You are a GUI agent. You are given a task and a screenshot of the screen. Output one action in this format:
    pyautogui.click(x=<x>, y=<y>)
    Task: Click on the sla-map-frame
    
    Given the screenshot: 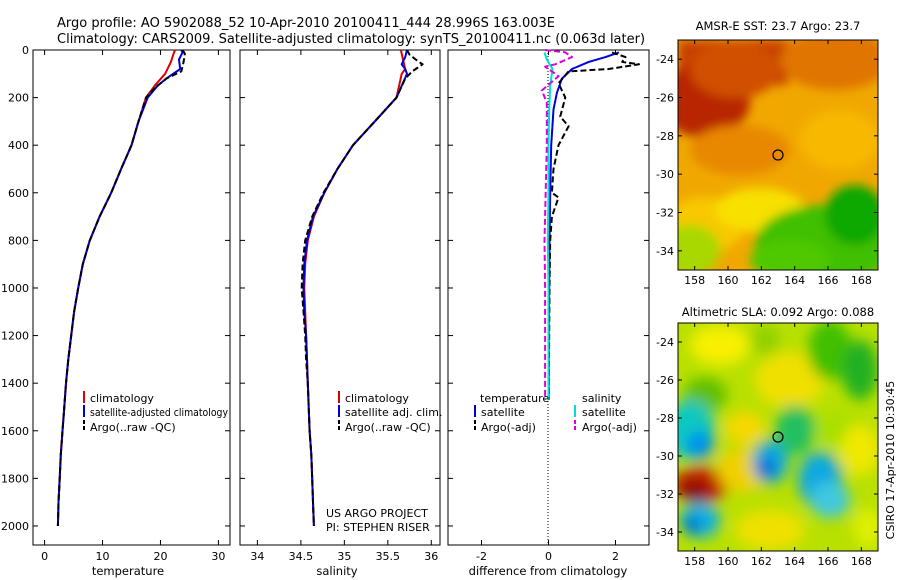 What is the action you would take?
    pyautogui.click(x=778, y=437)
    